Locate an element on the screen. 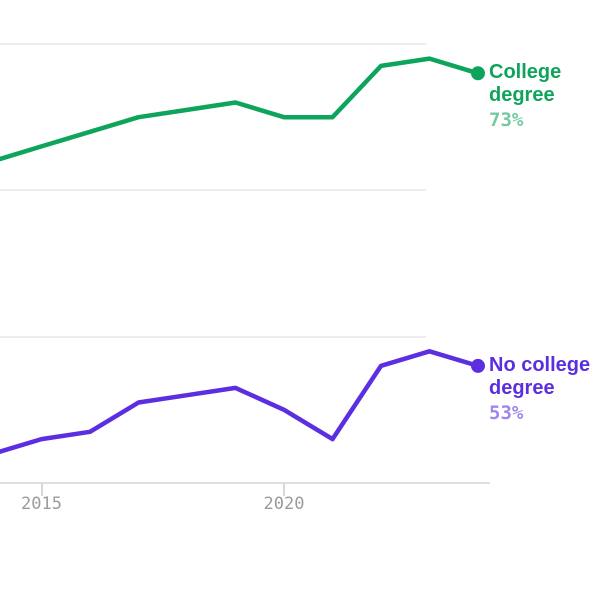 The height and width of the screenshot is (600, 600). gridline-55pct is located at coordinates (213, 336).